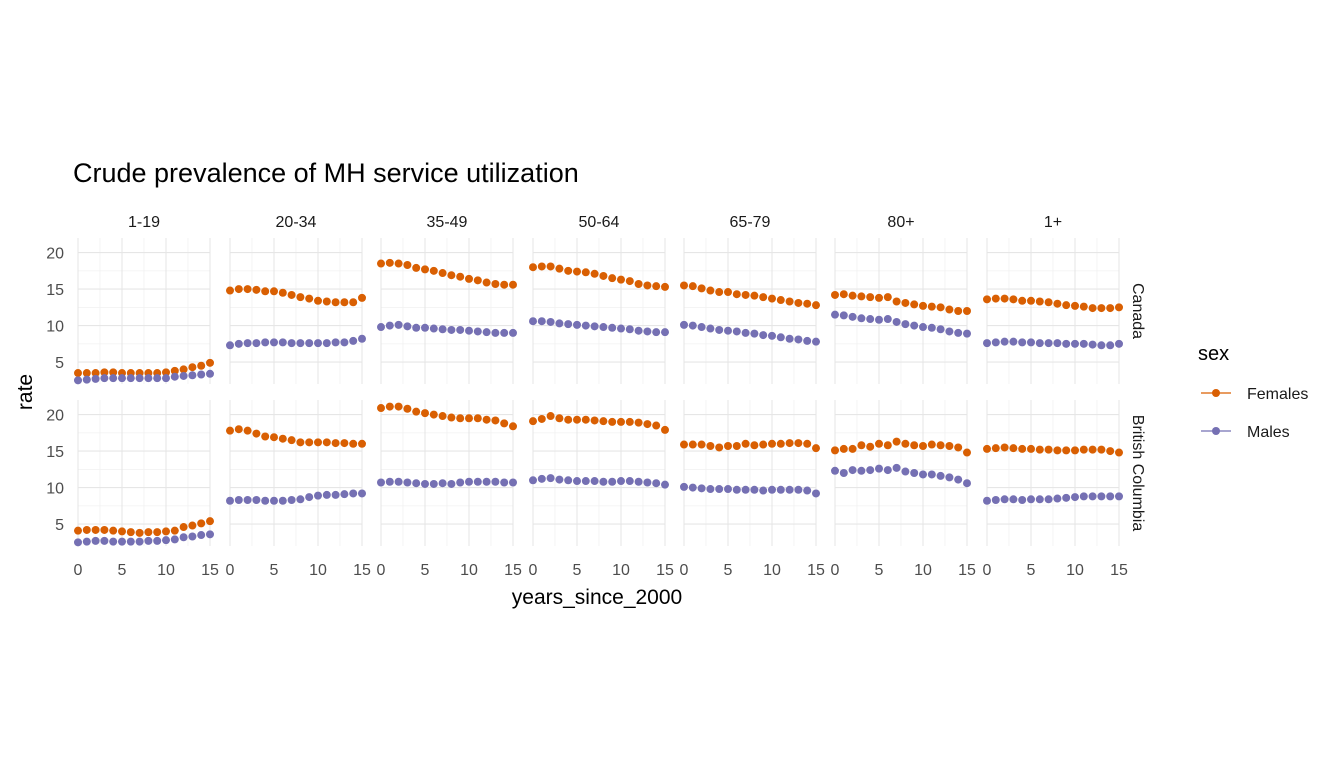 Image resolution: width=1344 pixels, height=768 pixels. What do you see at coordinates (1053, 222) in the screenshot?
I see `facet-label-1: 1+` at bounding box center [1053, 222].